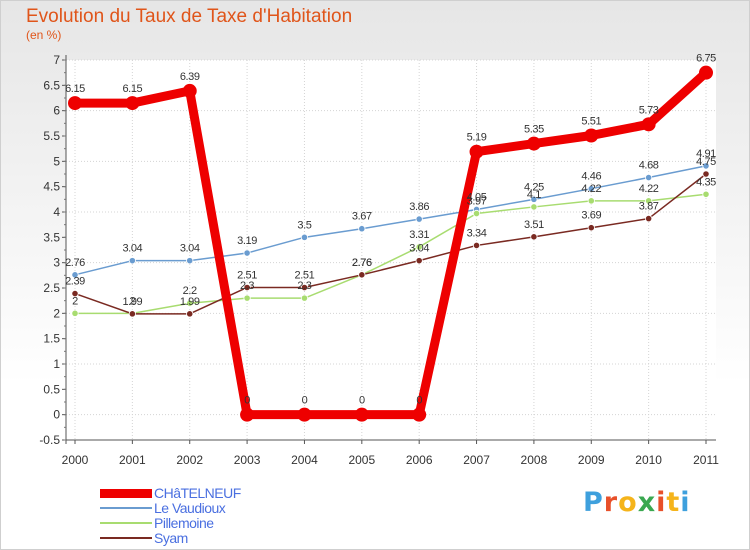  What do you see at coordinates (628, 502) in the screenshot?
I see `brand-letter: o` at bounding box center [628, 502].